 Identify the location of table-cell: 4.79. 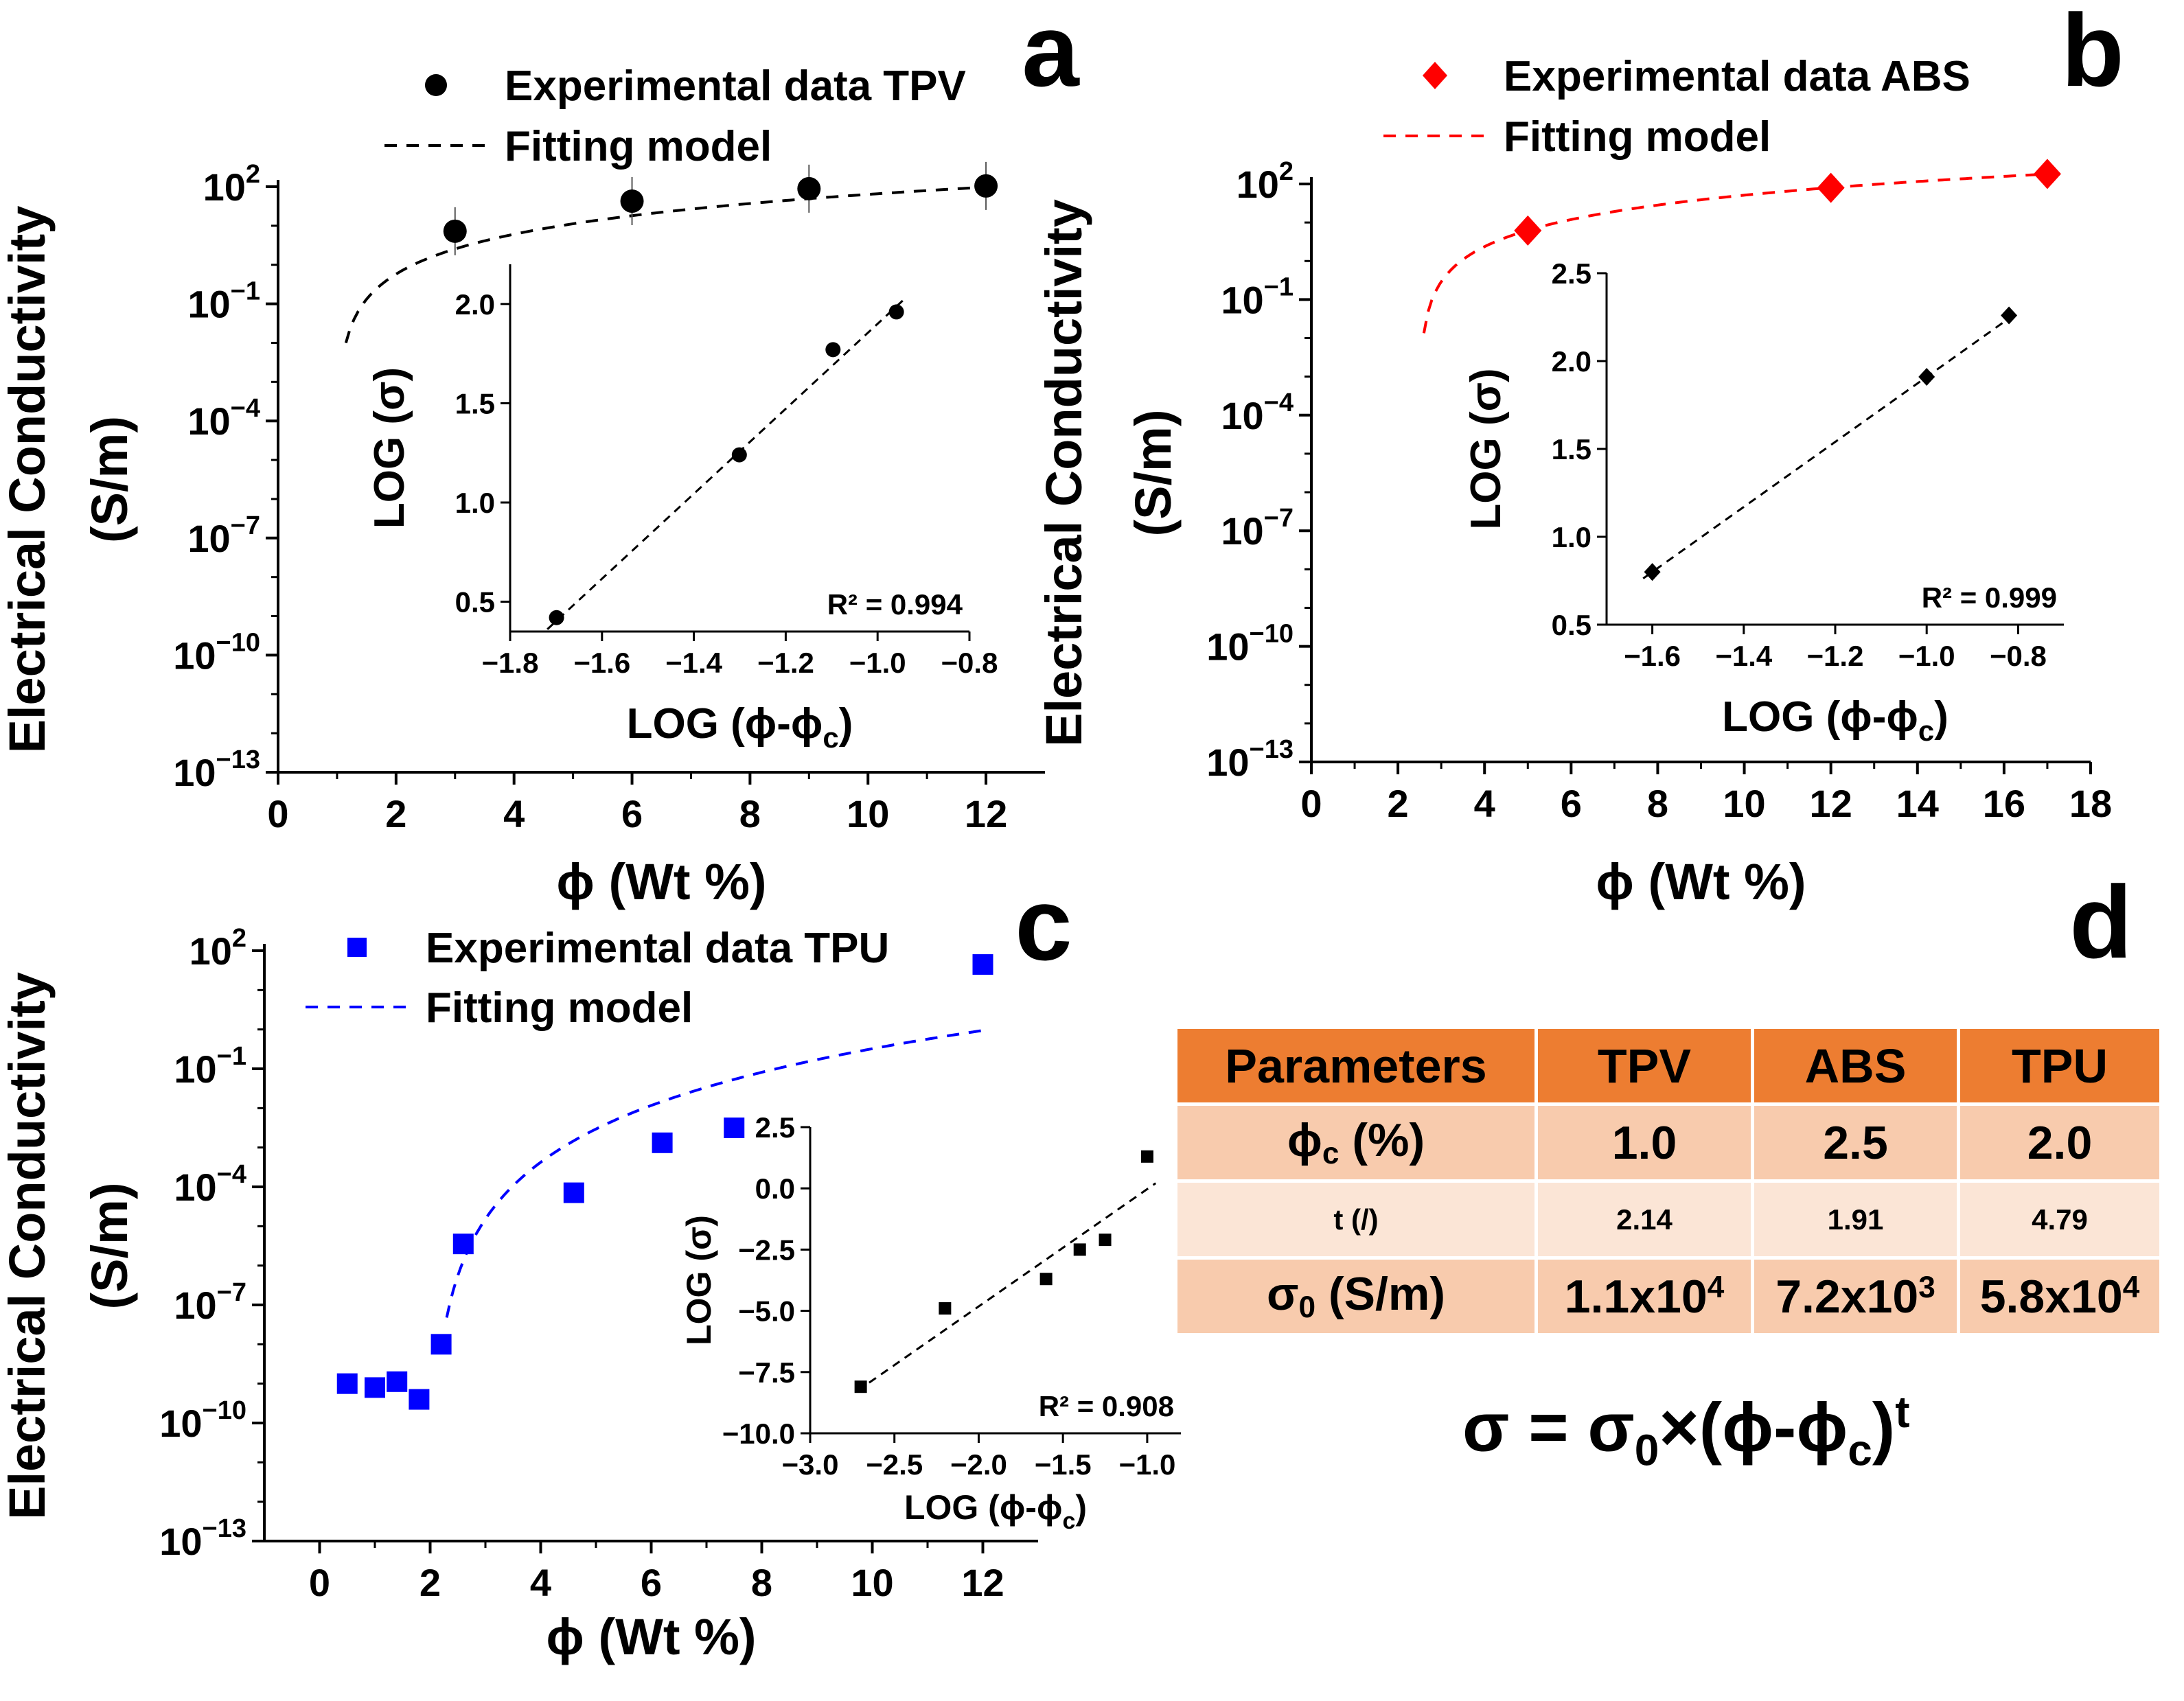
(2059, 1219).